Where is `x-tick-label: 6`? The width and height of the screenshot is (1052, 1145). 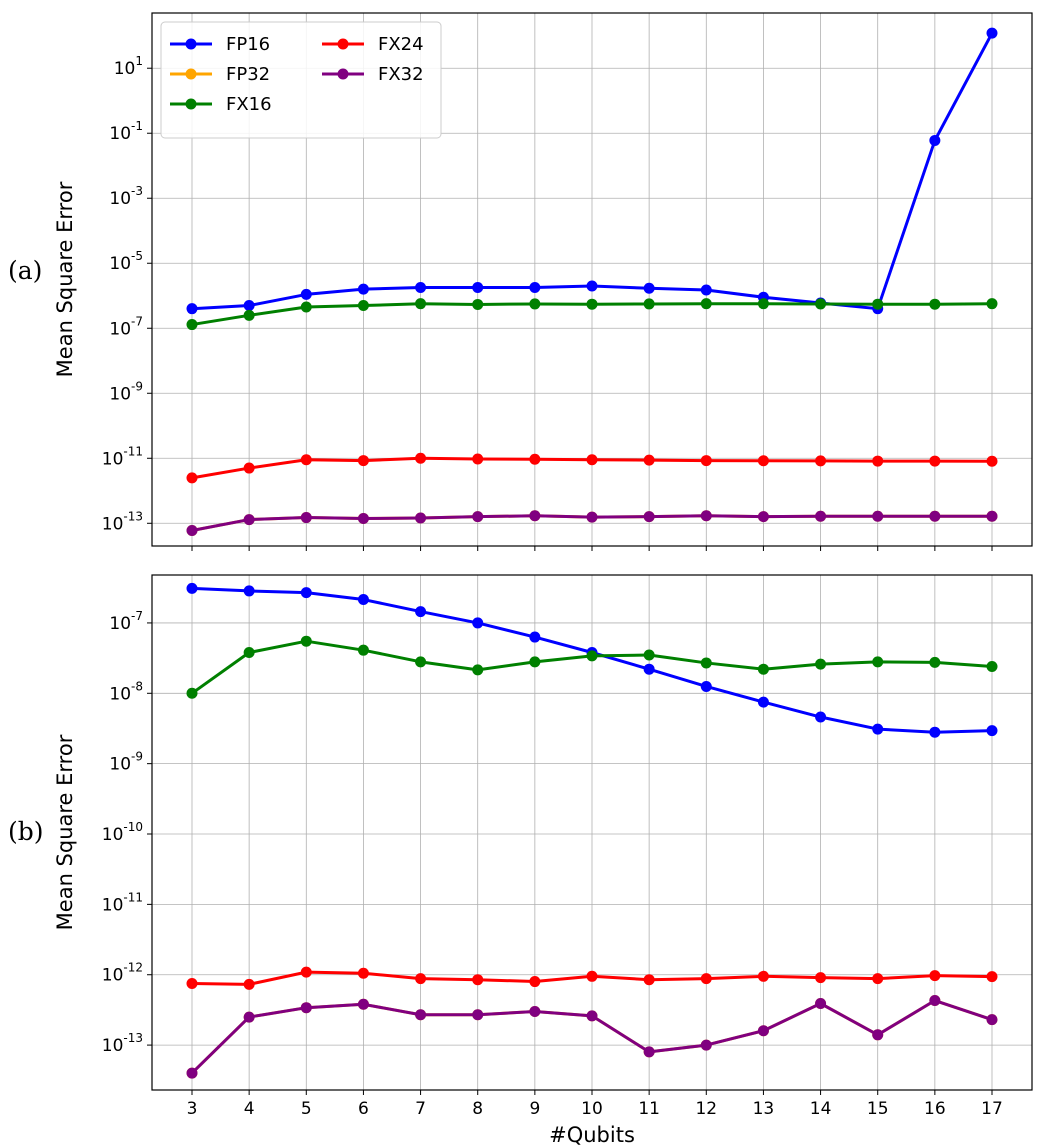 x-tick-label: 6 is located at coordinates (363, 1109).